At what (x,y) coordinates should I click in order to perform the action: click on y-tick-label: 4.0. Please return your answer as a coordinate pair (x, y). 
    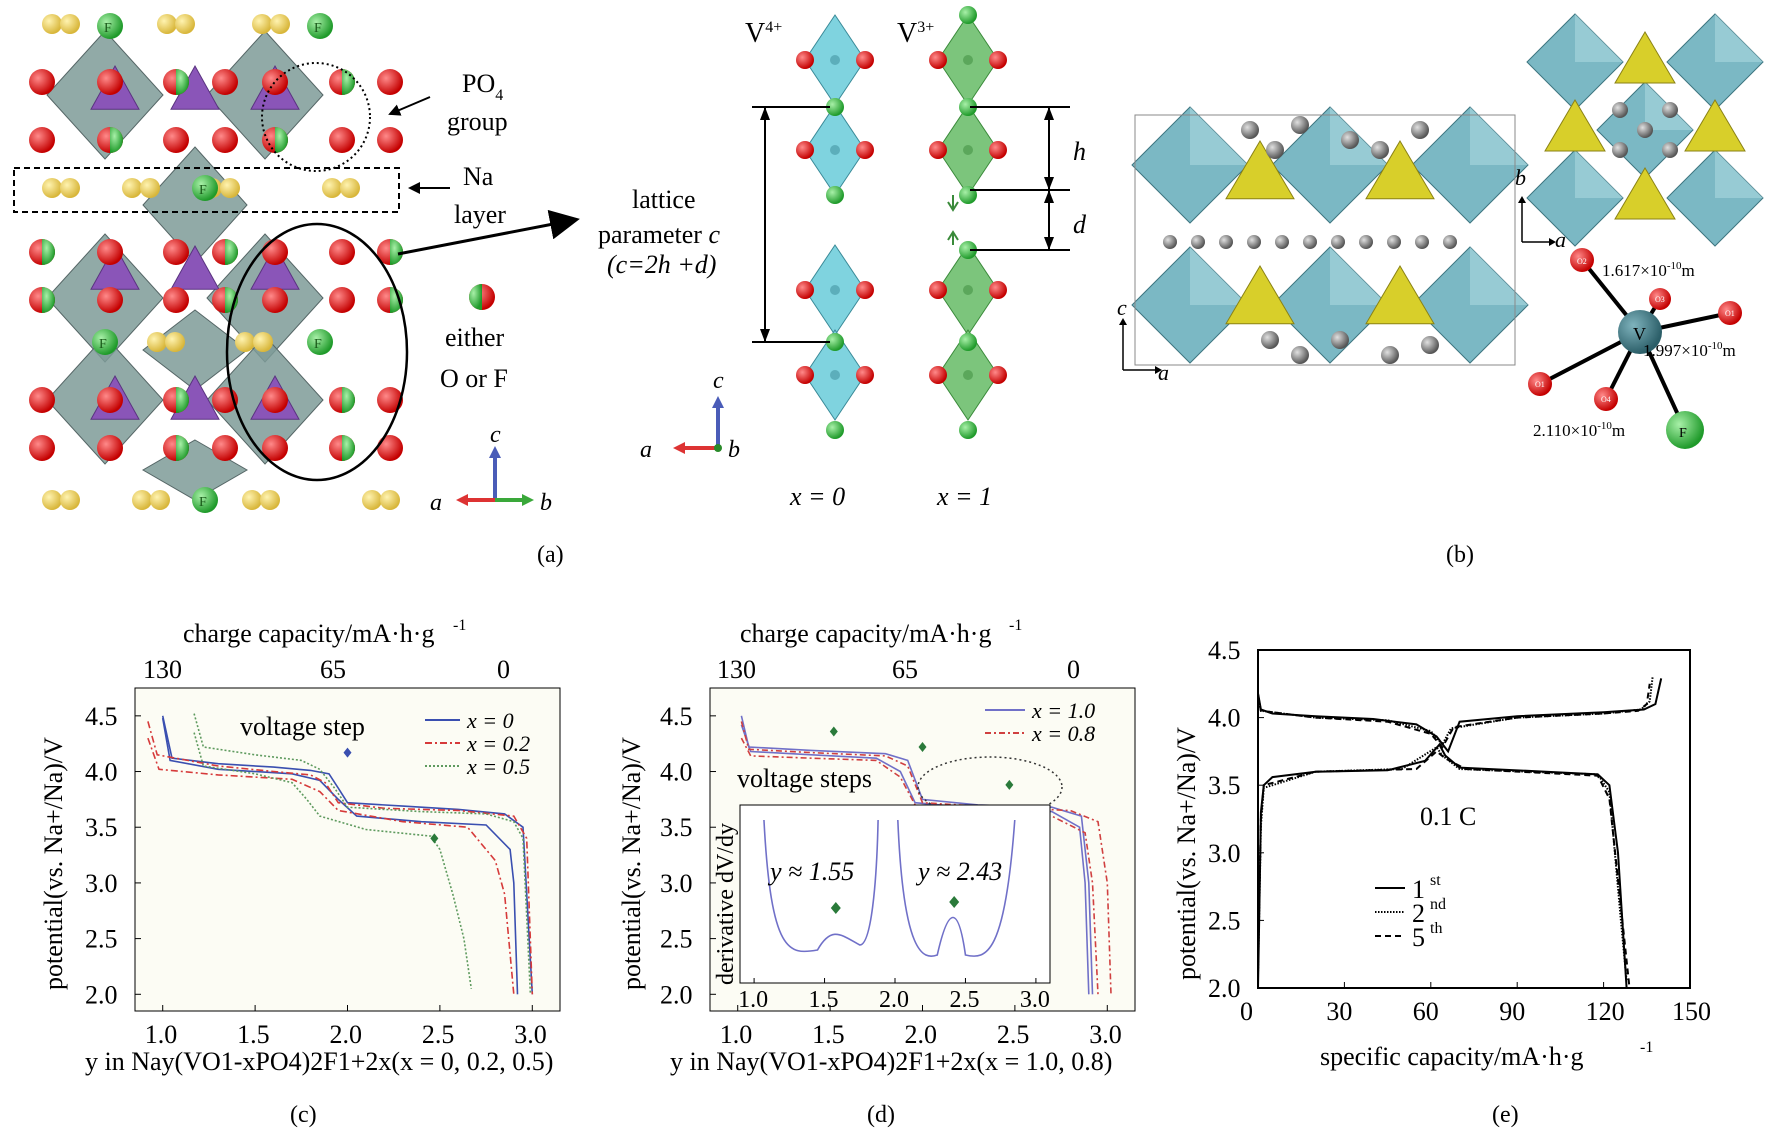
    Looking at the image, I should click on (1224, 718).